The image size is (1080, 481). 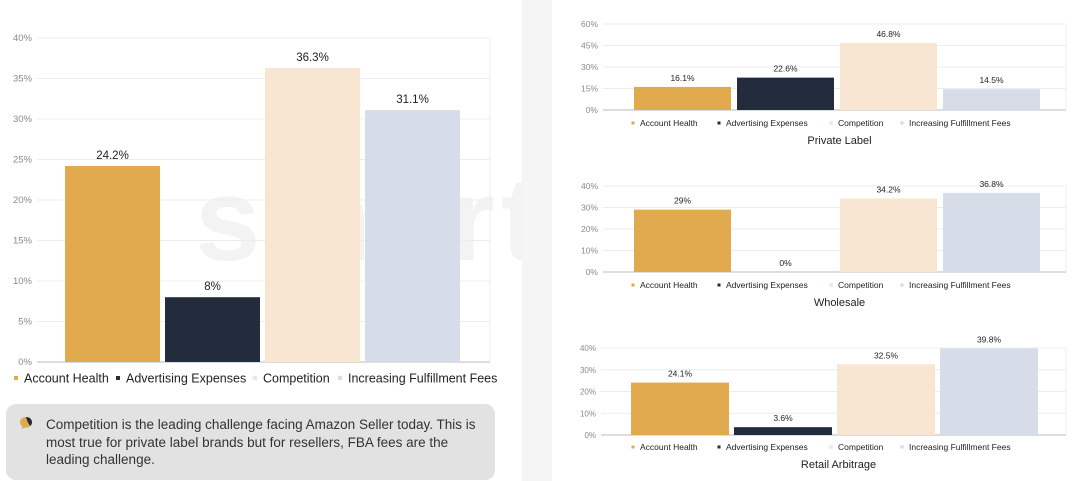 What do you see at coordinates (682, 201) in the screenshot?
I see `value-label: 29%` at bounding box center [682, 201].